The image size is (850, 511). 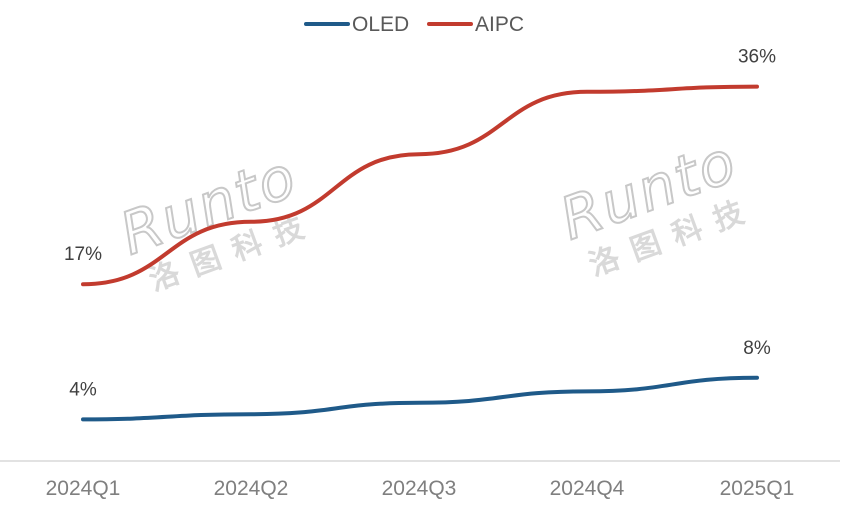 I want to click on series-line-oled, so click(x=420, y=398).